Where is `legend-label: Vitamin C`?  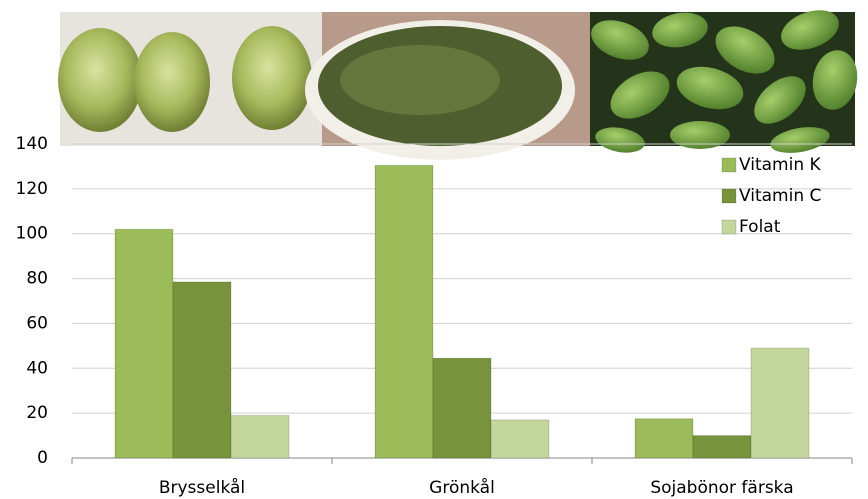
legend-label: Vitamin C is located at coordinates (780, 196).